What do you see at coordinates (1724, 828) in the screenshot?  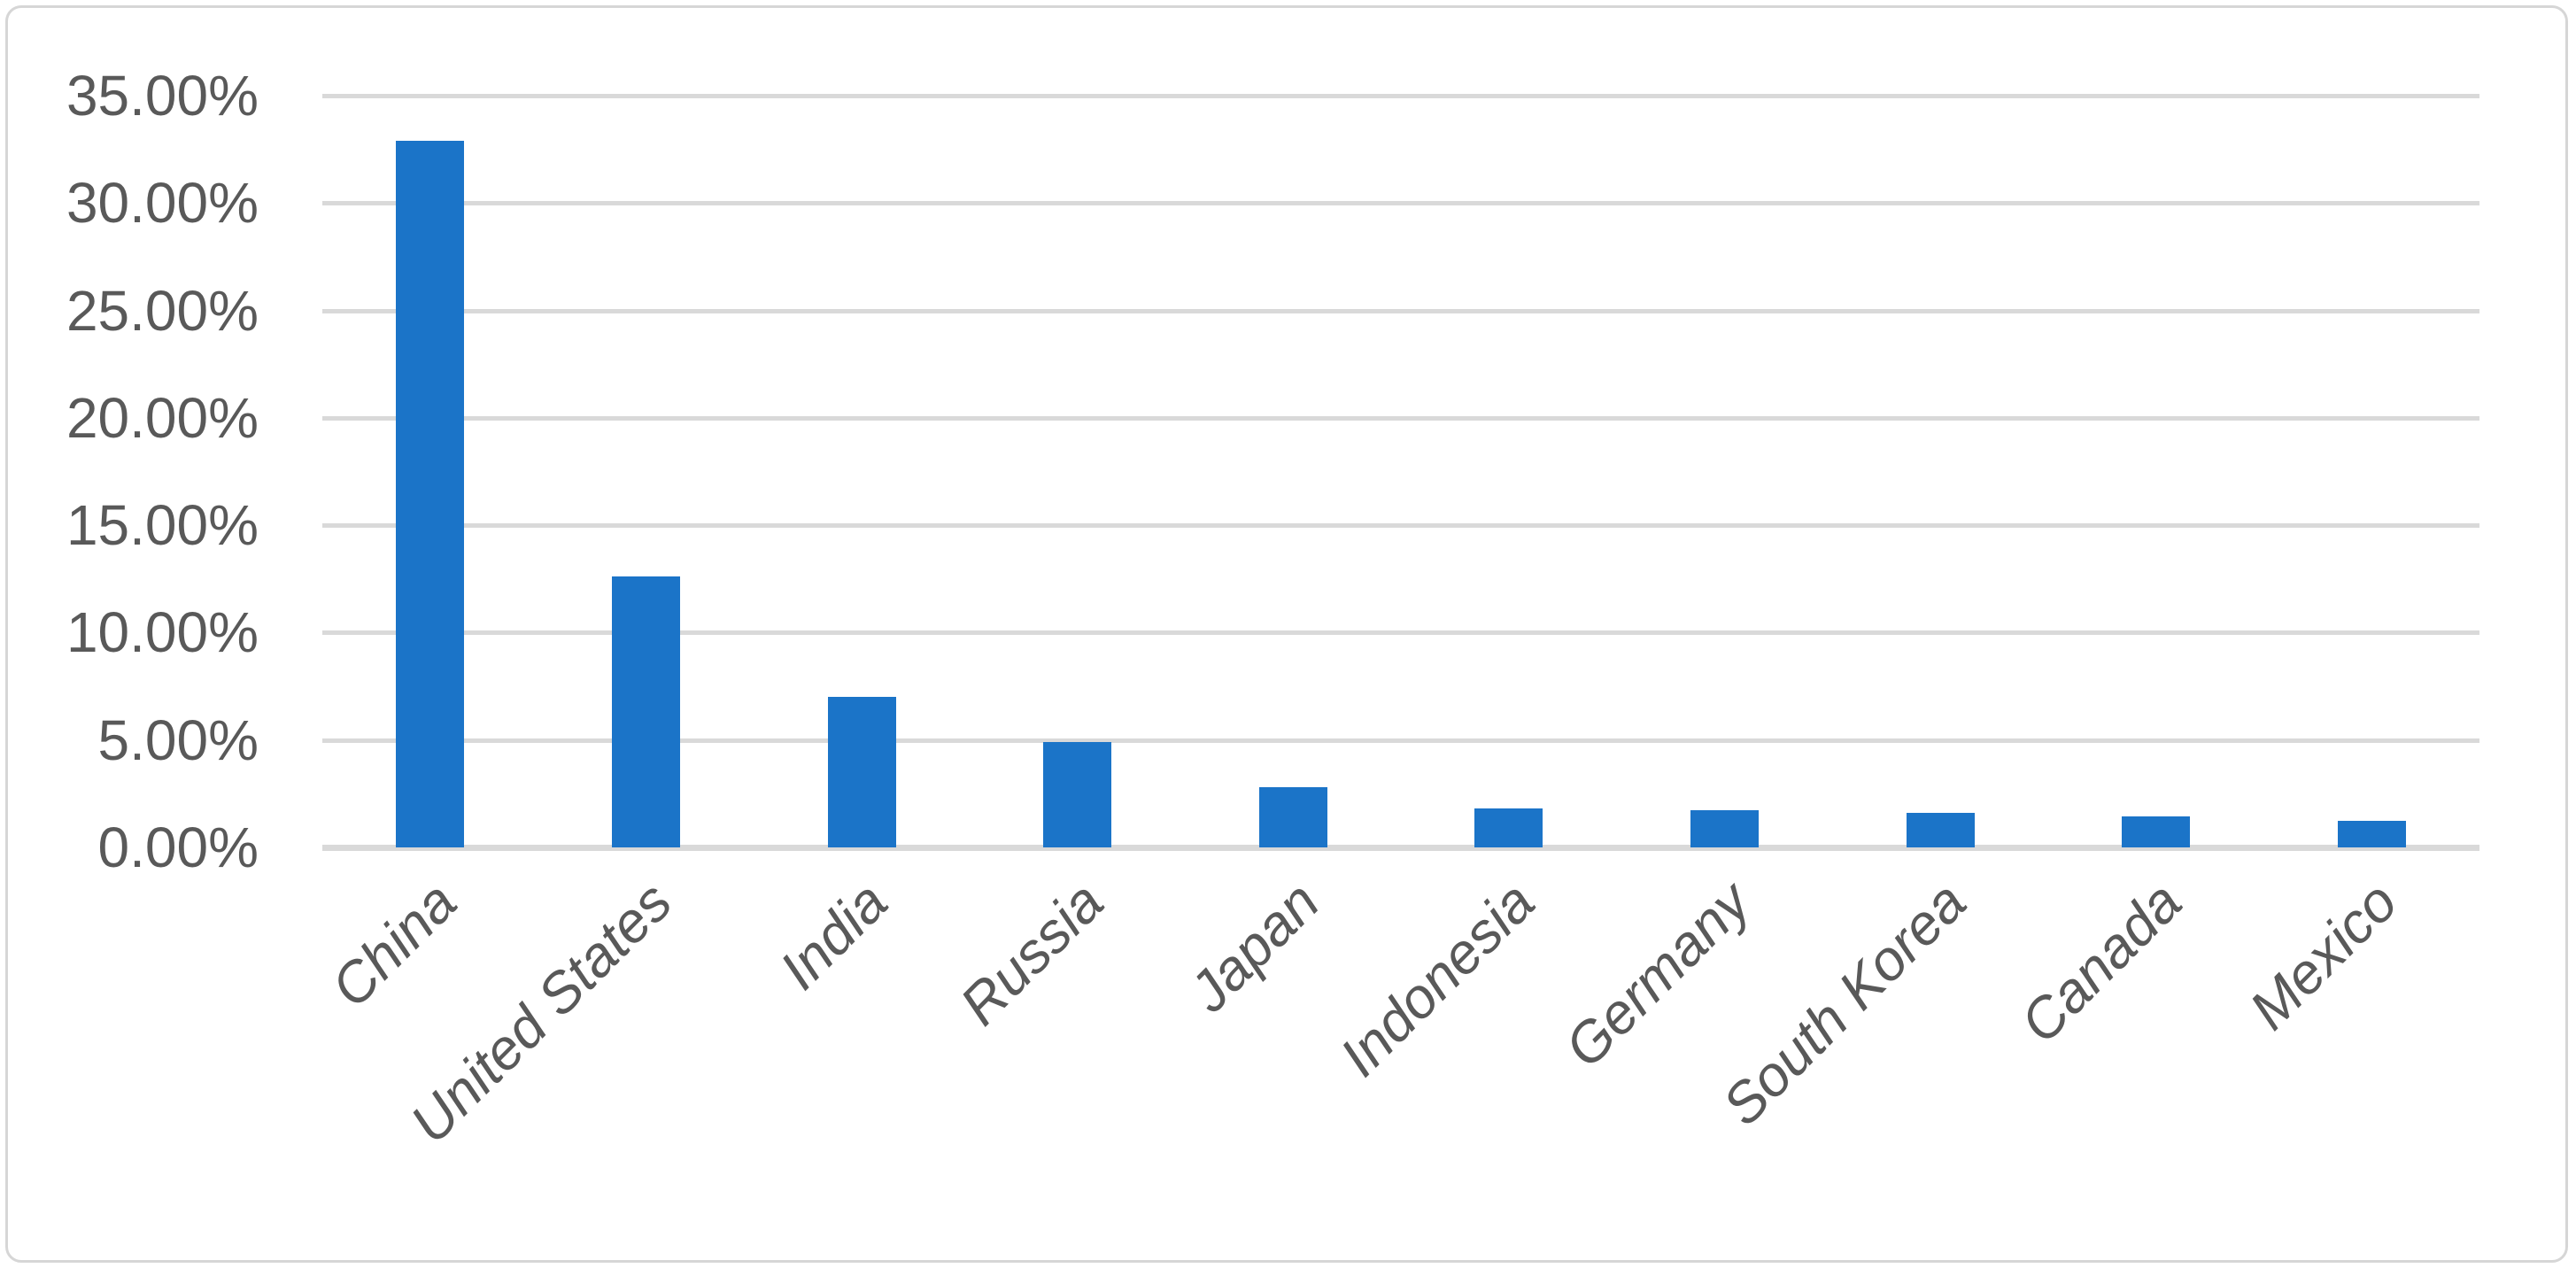 I see `bar-germany` at bounding box center [1724, 828].